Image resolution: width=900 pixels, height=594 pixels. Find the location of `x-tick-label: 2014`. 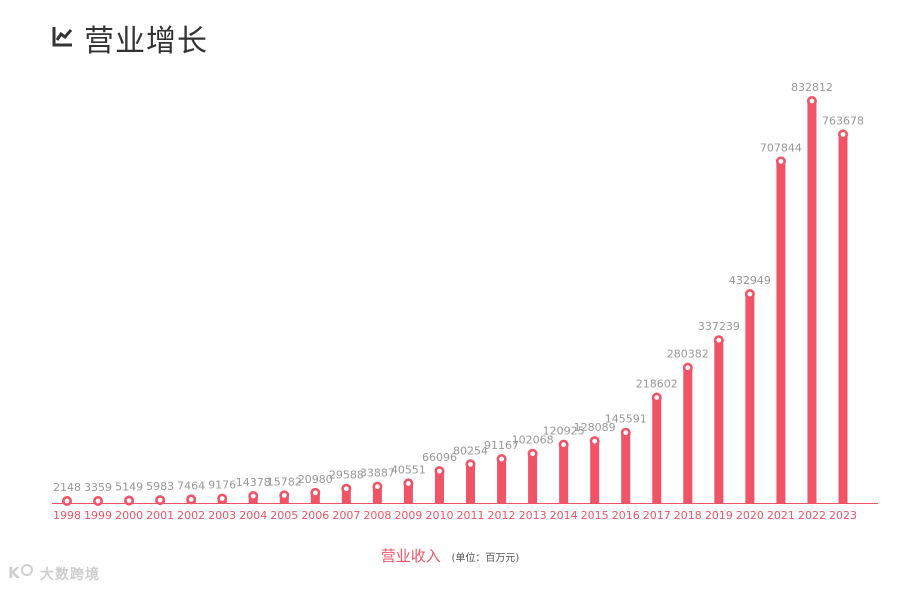

x-tick-label: 2014 is located at coordinates (564, 515).